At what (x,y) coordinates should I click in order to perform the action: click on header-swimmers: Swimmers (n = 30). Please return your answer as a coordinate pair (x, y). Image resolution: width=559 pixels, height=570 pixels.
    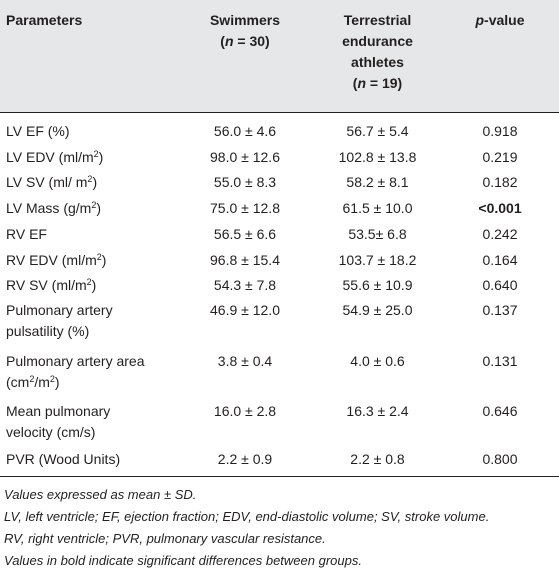
    Looking at the image, I should click on (245, 31).